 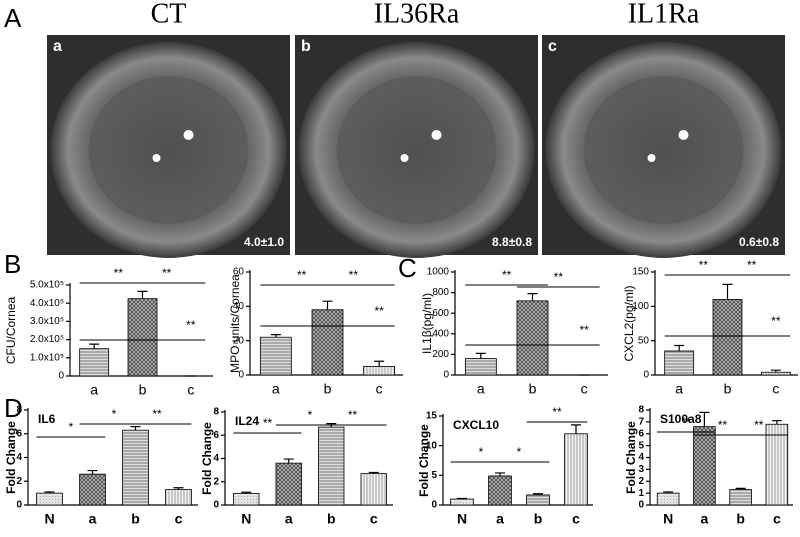 I want to click on y-tick-label: 8, so click(x=19, y=410).